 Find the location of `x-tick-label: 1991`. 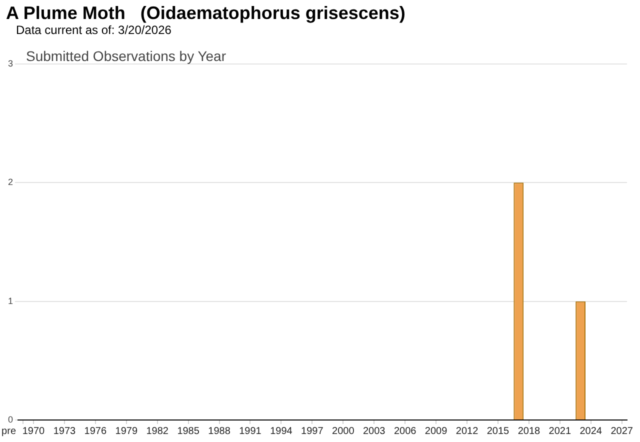

x-tick-label: 1991 is located at coordinates (250, 431).